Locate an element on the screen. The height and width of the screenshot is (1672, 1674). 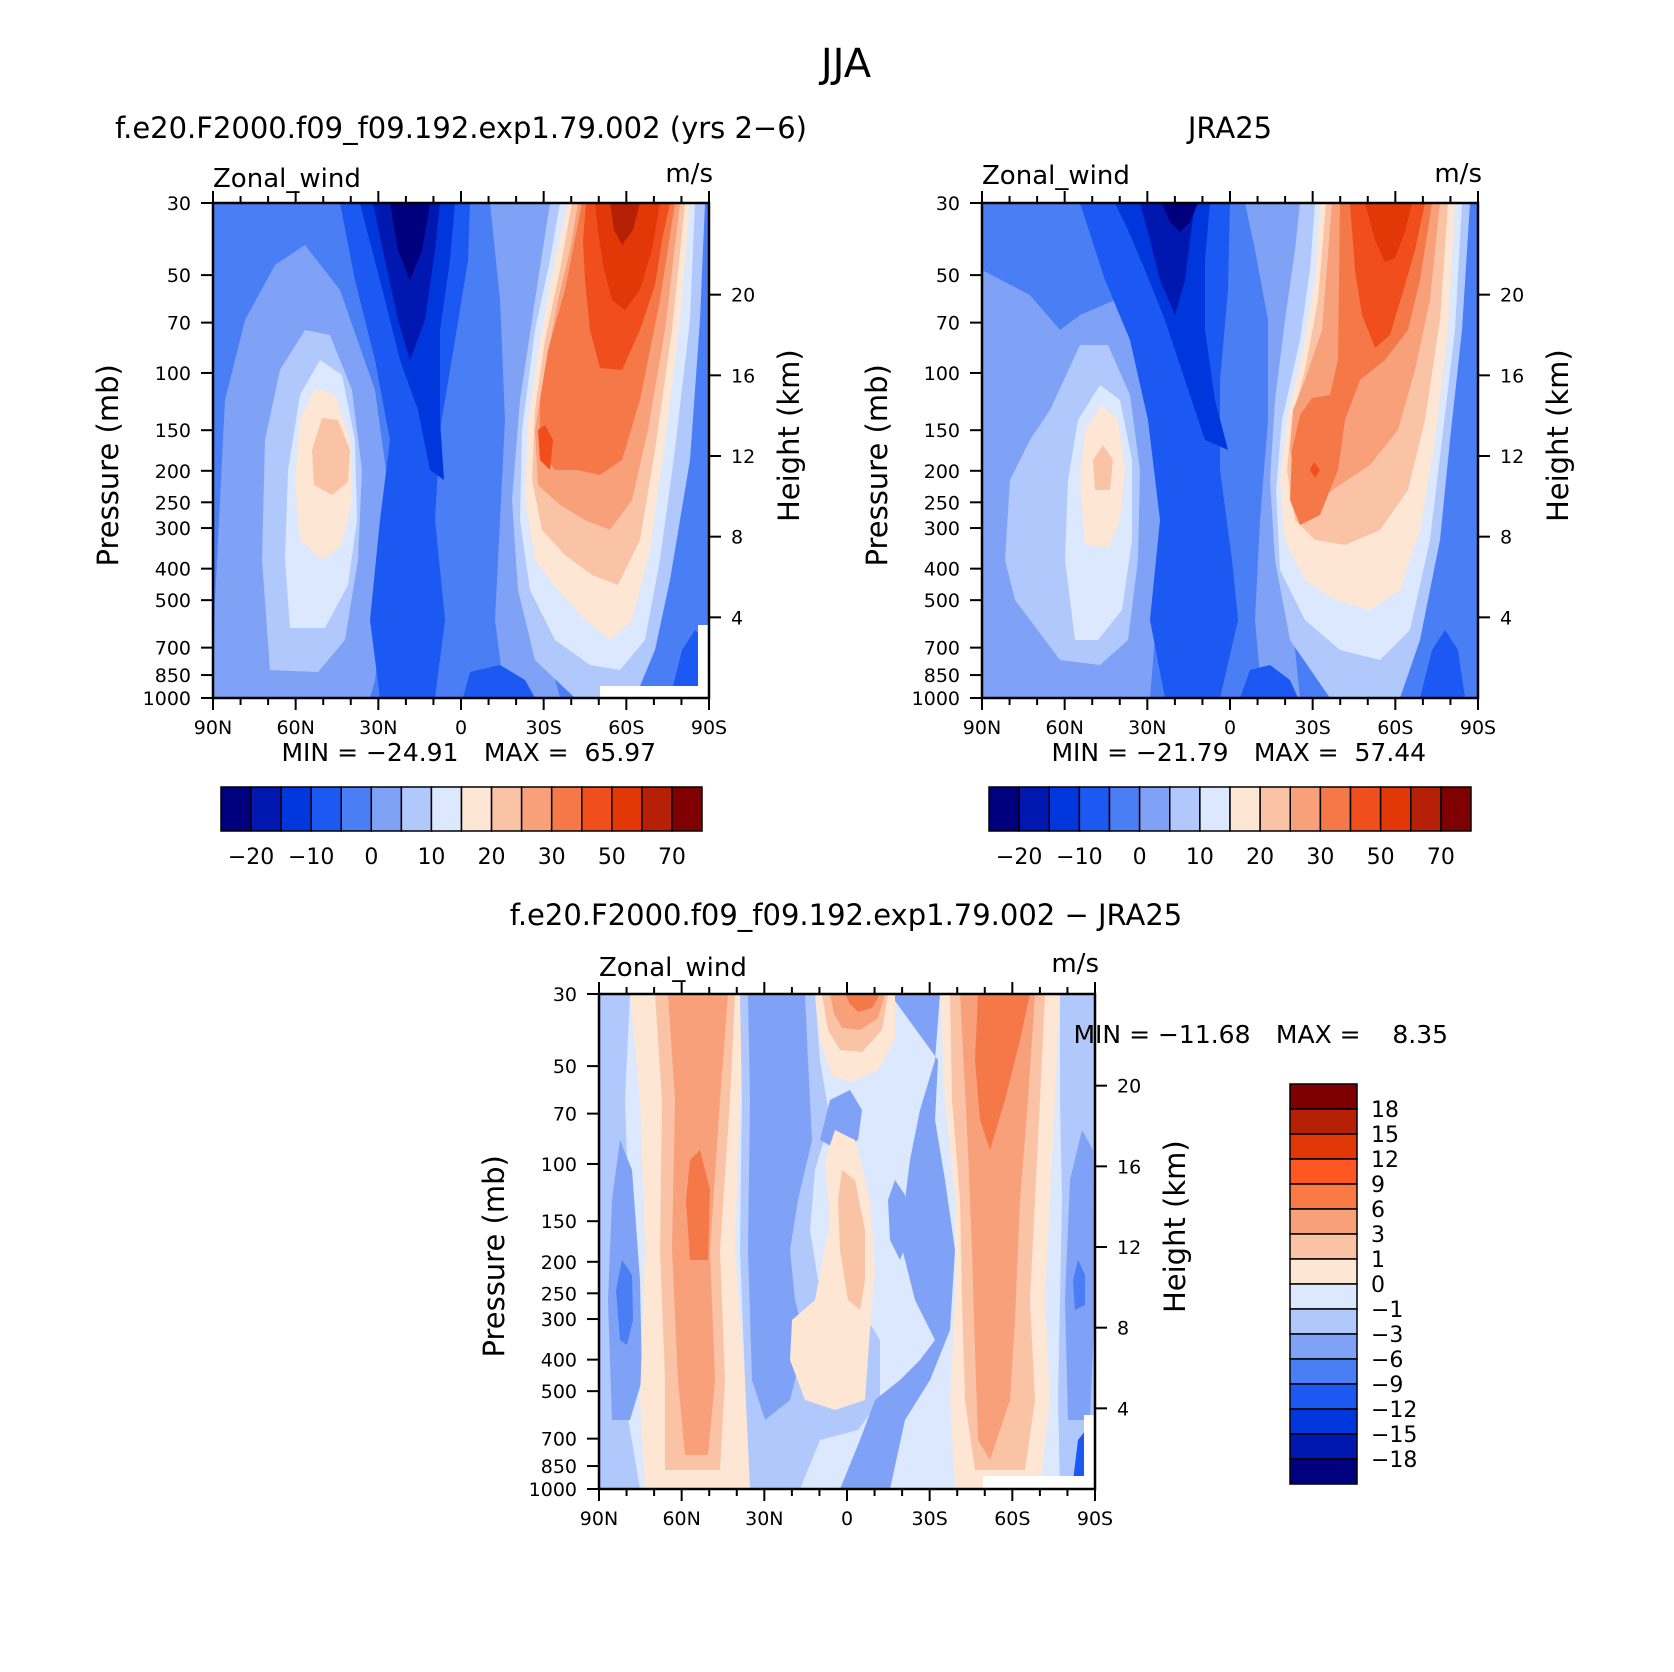
x-tick-label: 60N is located at coordinates (1064, 728).